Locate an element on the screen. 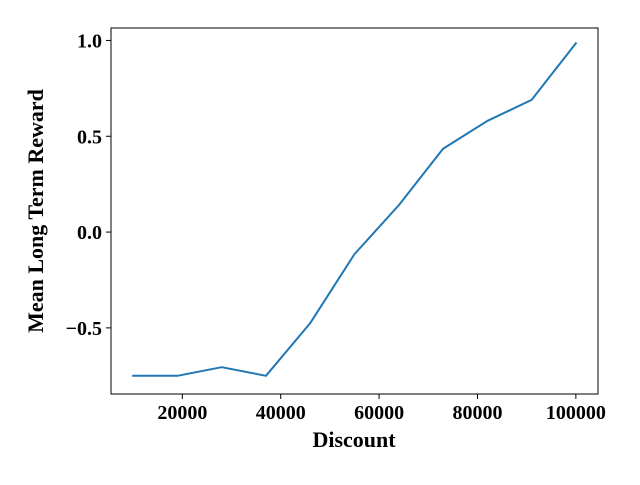 The height and width of the screenshot is (485, 640). y-tick-label: 0.0 is located at coordinates (89, 233).